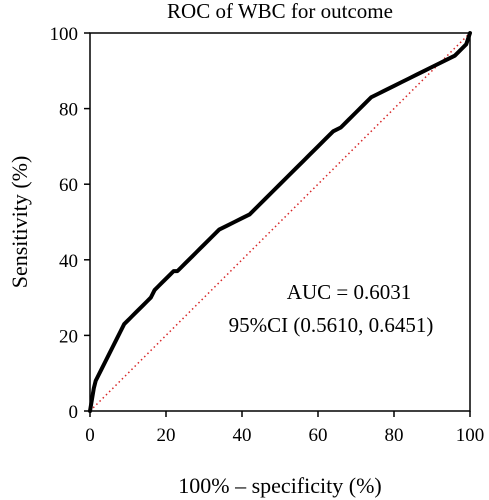 Image resolution: width=489 pixels, height=500 pixels. I want to click on x-tick-label: 40, so click(242, 435).